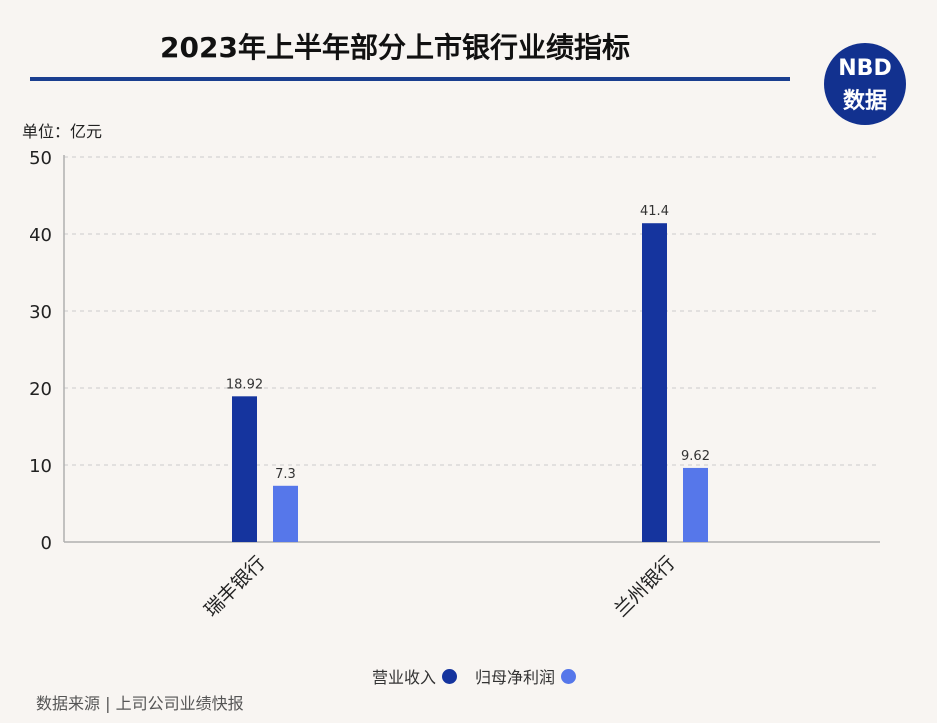 This screenshot has width=937, height=723. What do you see at coordinates (864, 101) in the screenshot?
I see `logo-text-bottom: 数据` at bounding box center [864, 101].